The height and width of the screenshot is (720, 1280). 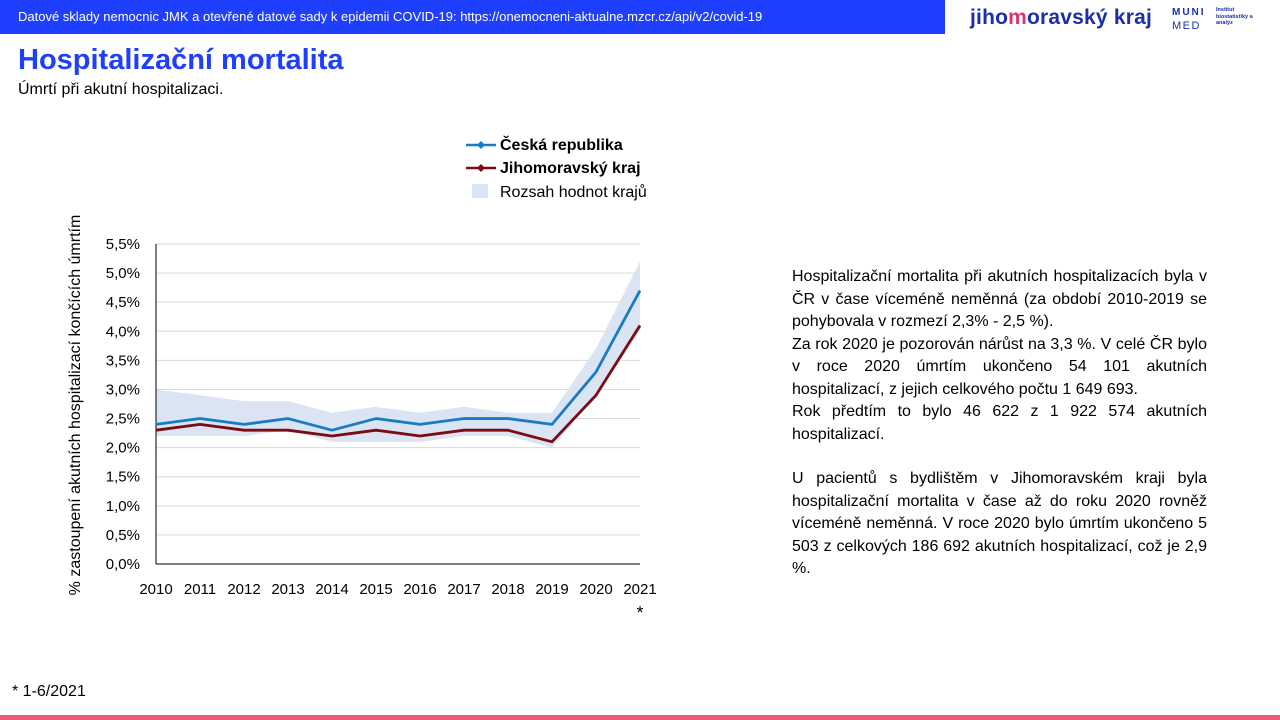 I want to click on x-tick-label: 2013, so click(x=287, y=589).